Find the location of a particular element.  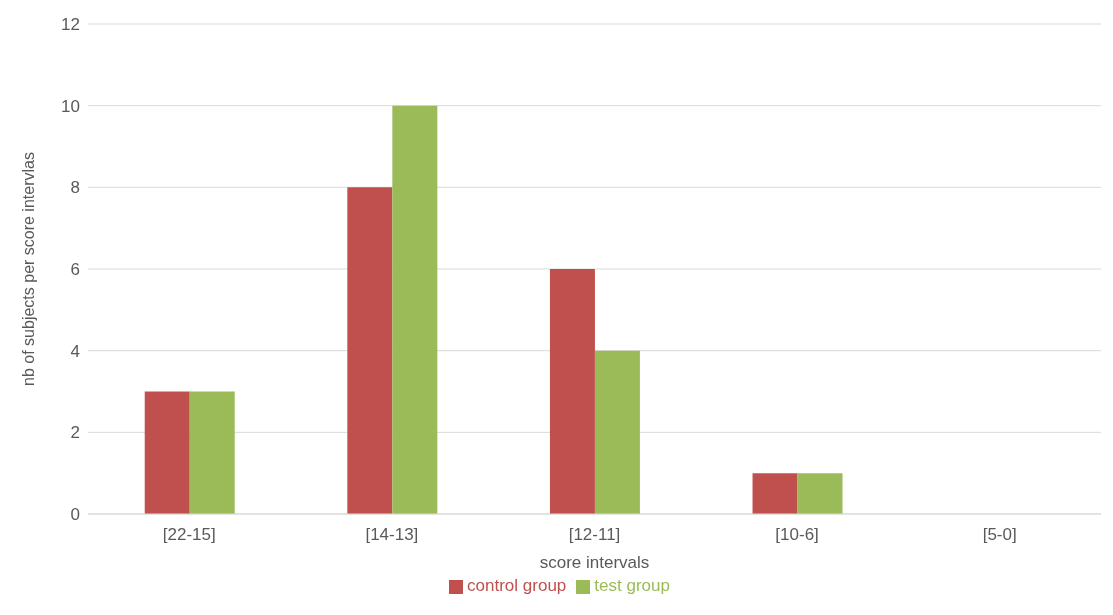

x-tick-label: [14-13] is located at coordinates (392, 535).